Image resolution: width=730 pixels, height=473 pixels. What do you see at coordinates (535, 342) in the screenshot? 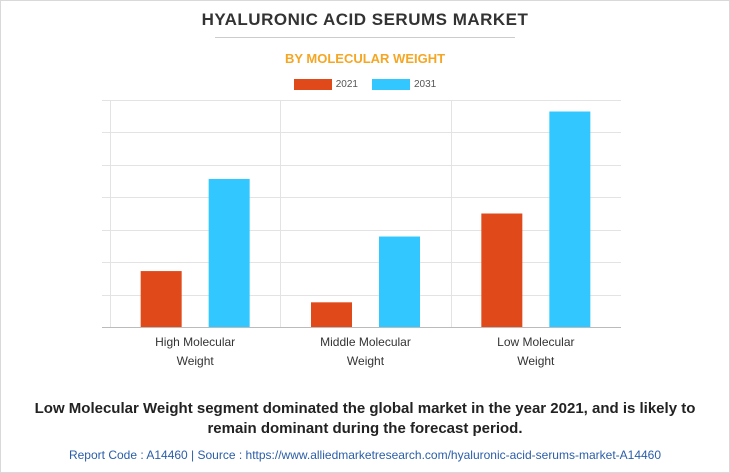
I see `x-tick-label: Low Molecular` at bounding box center [535, 342].